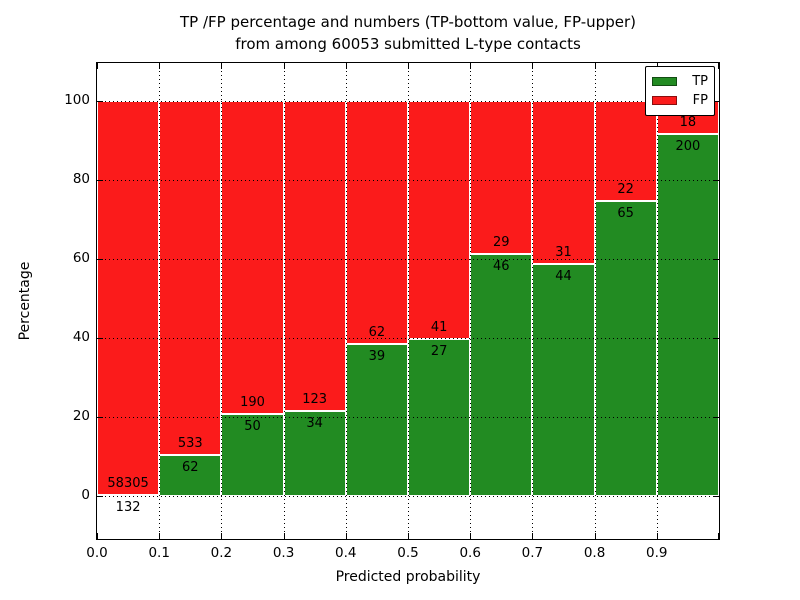 The height and width of the screenshot is (600, 800). Describe the element at coordinates (128, 508) in the screenshot. I see `annotation-tp-count-0: 132` at that location.